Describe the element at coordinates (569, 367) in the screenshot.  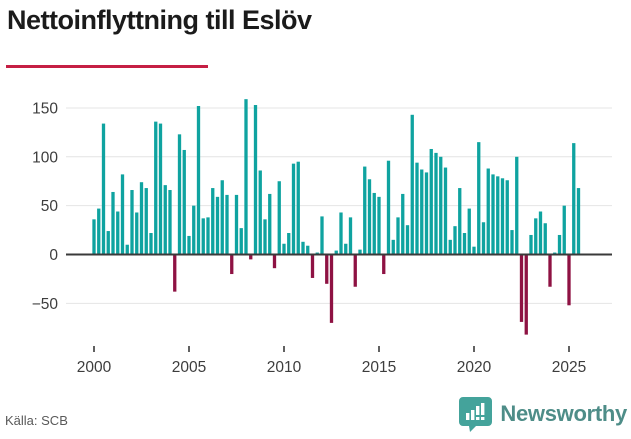
I see `x-tick-label: 2025` at that location.